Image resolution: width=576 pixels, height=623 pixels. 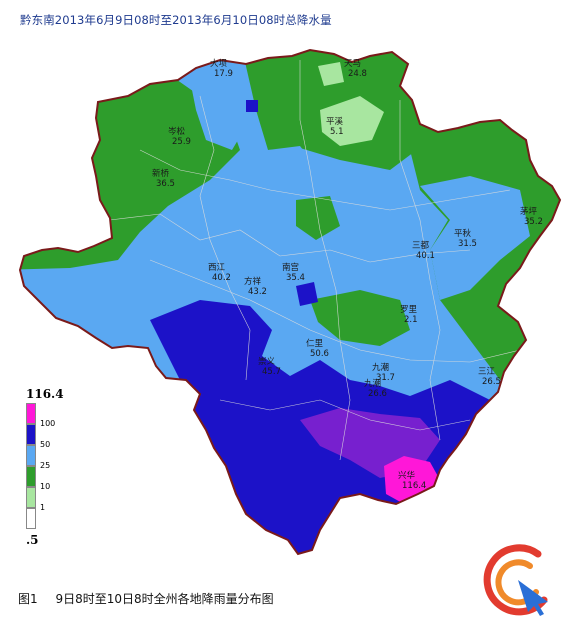 I want to click on station-value: 17.9, so click(x=223, y=74).